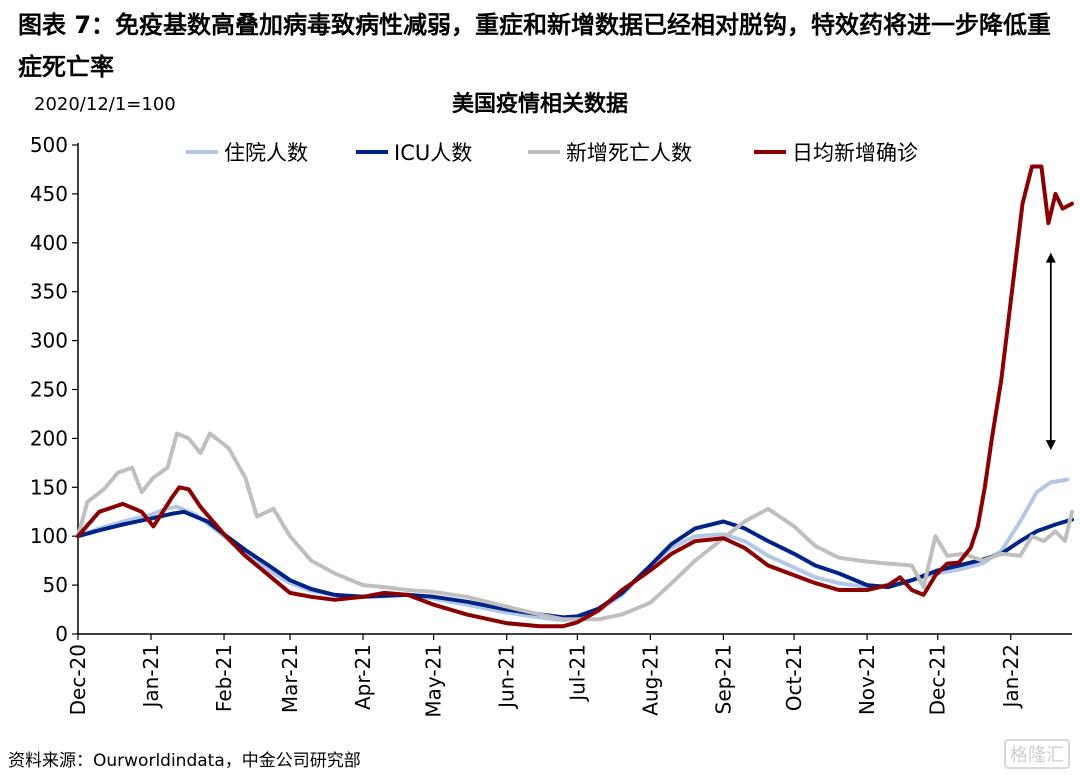  I want to click on legend-label-1: ICU人数, so click(433, 153).